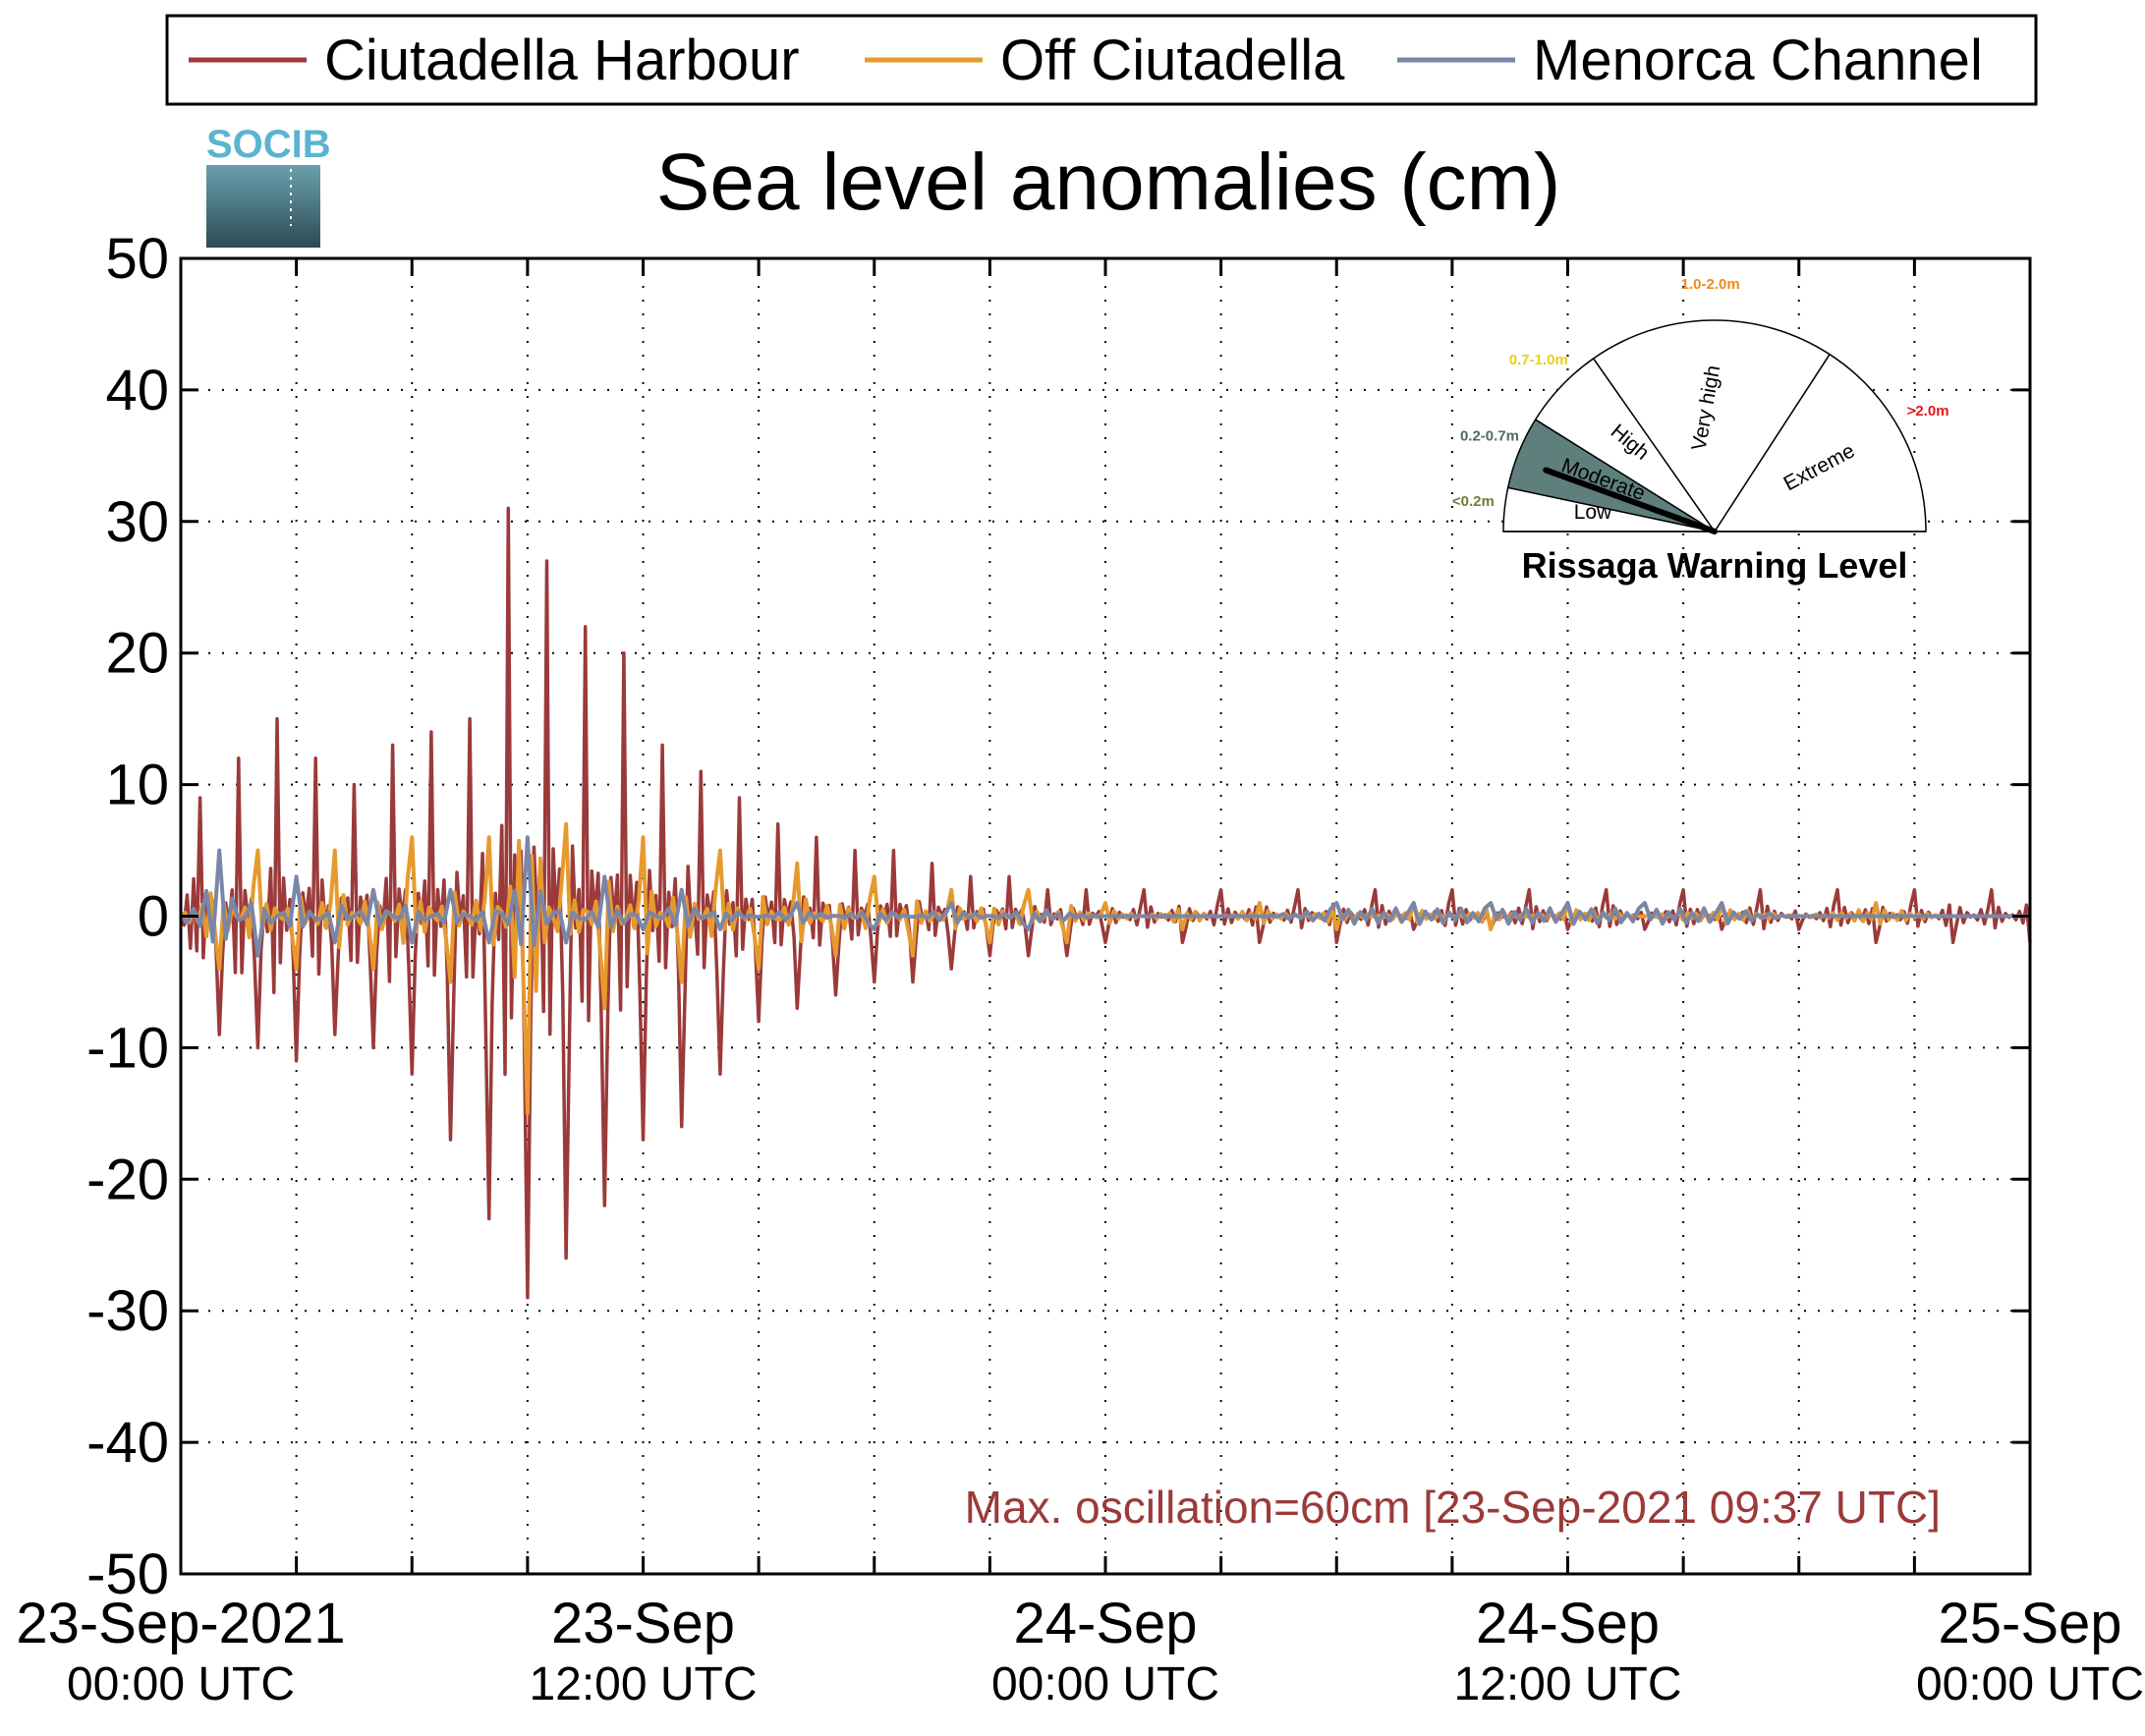 Image resolution: width=2145 pixels, height=1736 pixels. Describe the element at coordinates (1715, 565) in the screenshot. I see `gauge-title: Rissaga Warning Level` at that location.